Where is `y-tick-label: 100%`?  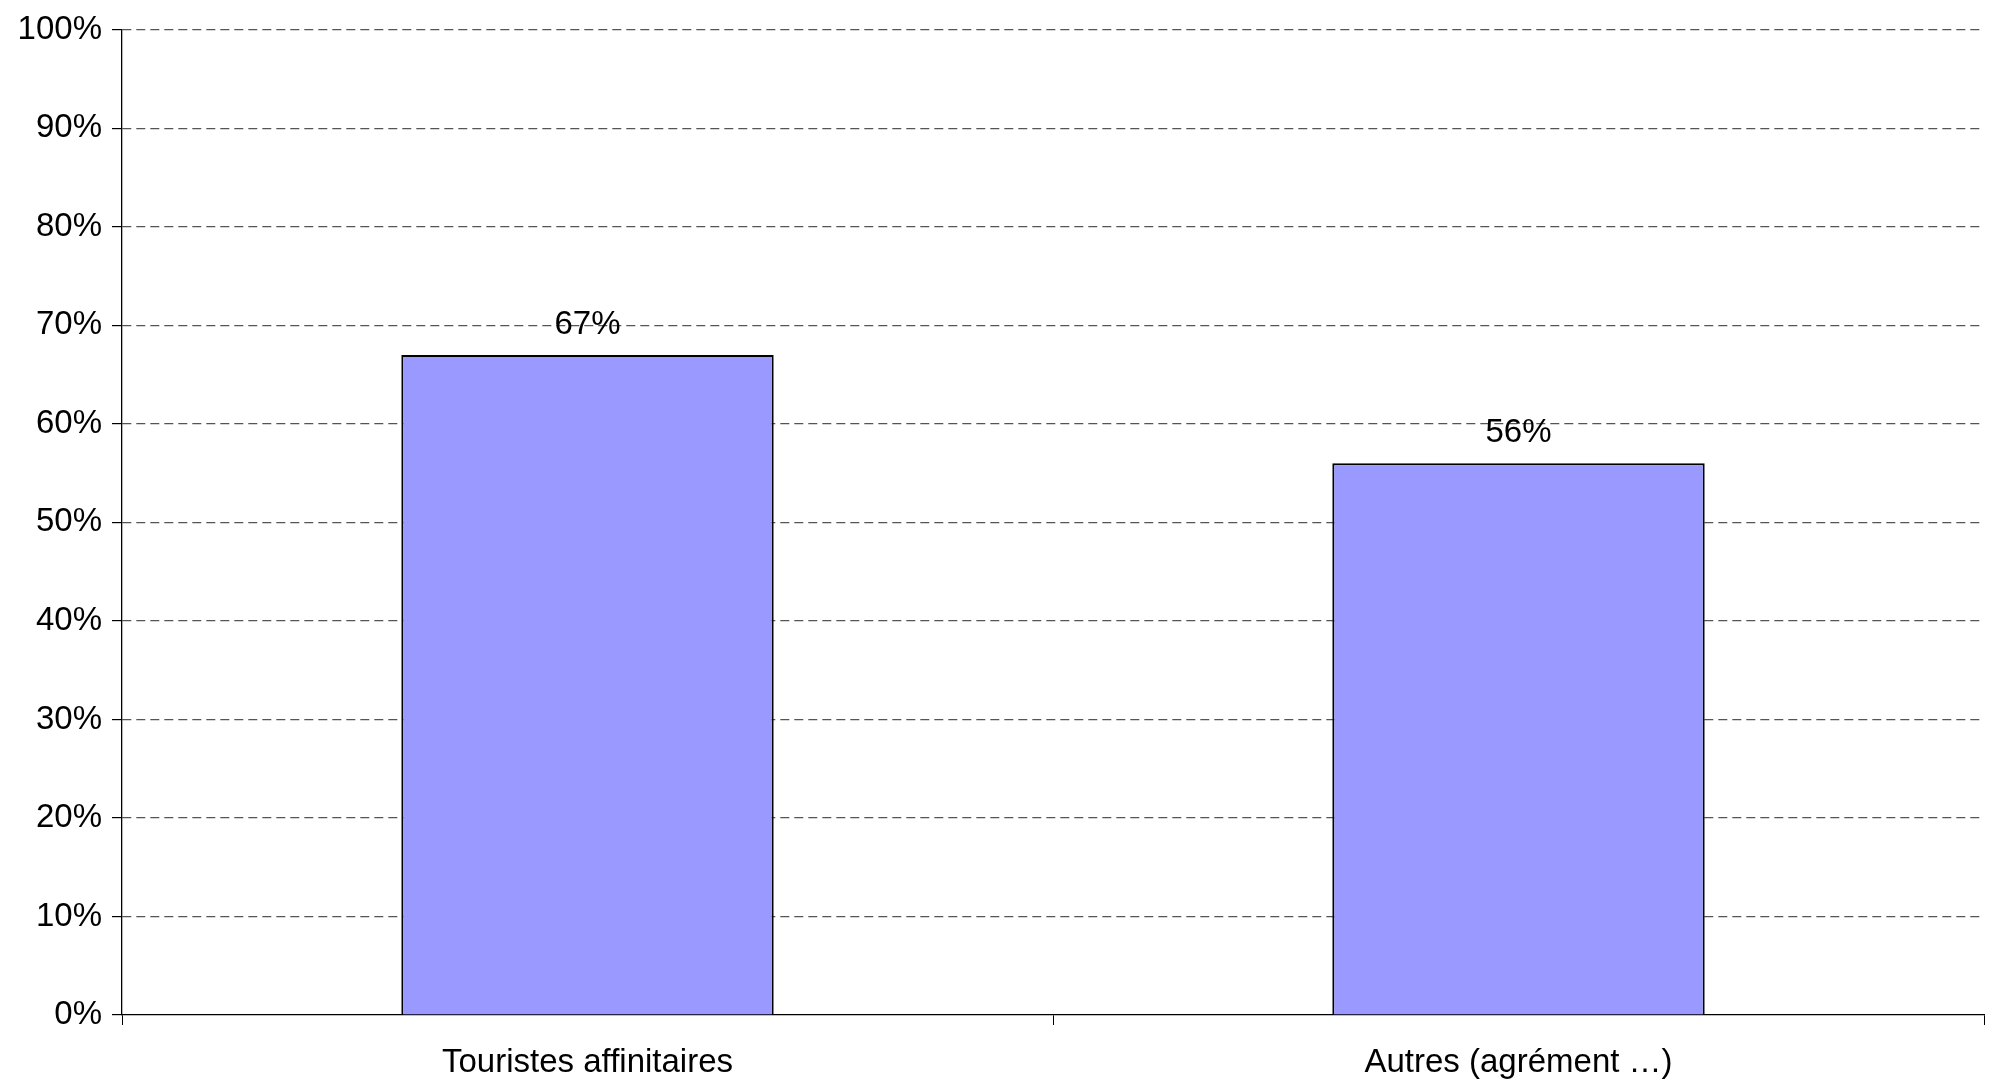 y-tick-label: 100% is located at coordinates (59, 27).